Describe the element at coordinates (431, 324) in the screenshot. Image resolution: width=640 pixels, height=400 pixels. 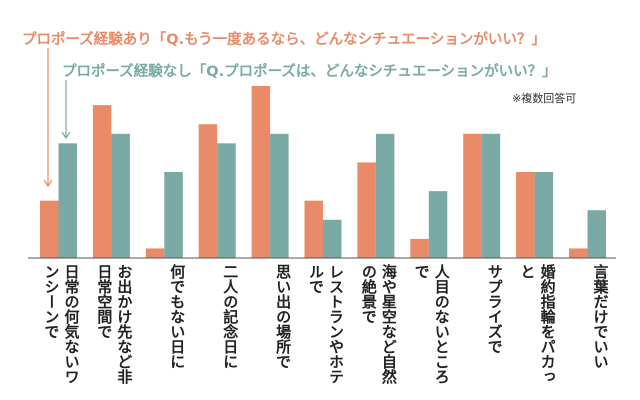
I see `x-tick-label: 人目のないところで` at that location.